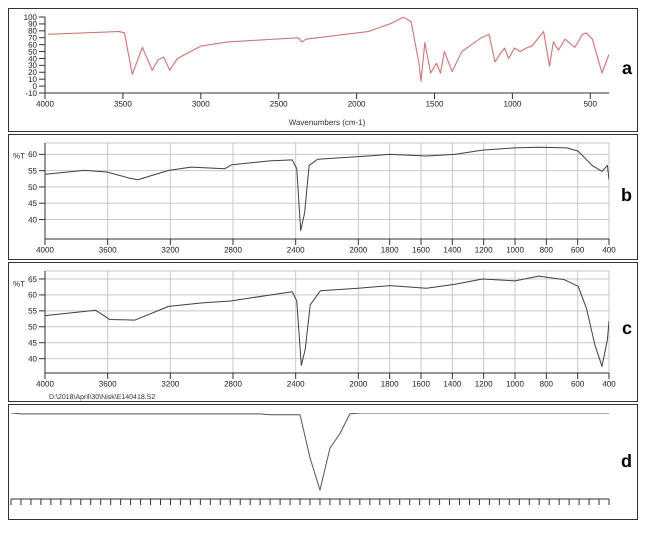 The image size is (646, 534). I want to click on x-tick-label: 2500, so click(279, 104).